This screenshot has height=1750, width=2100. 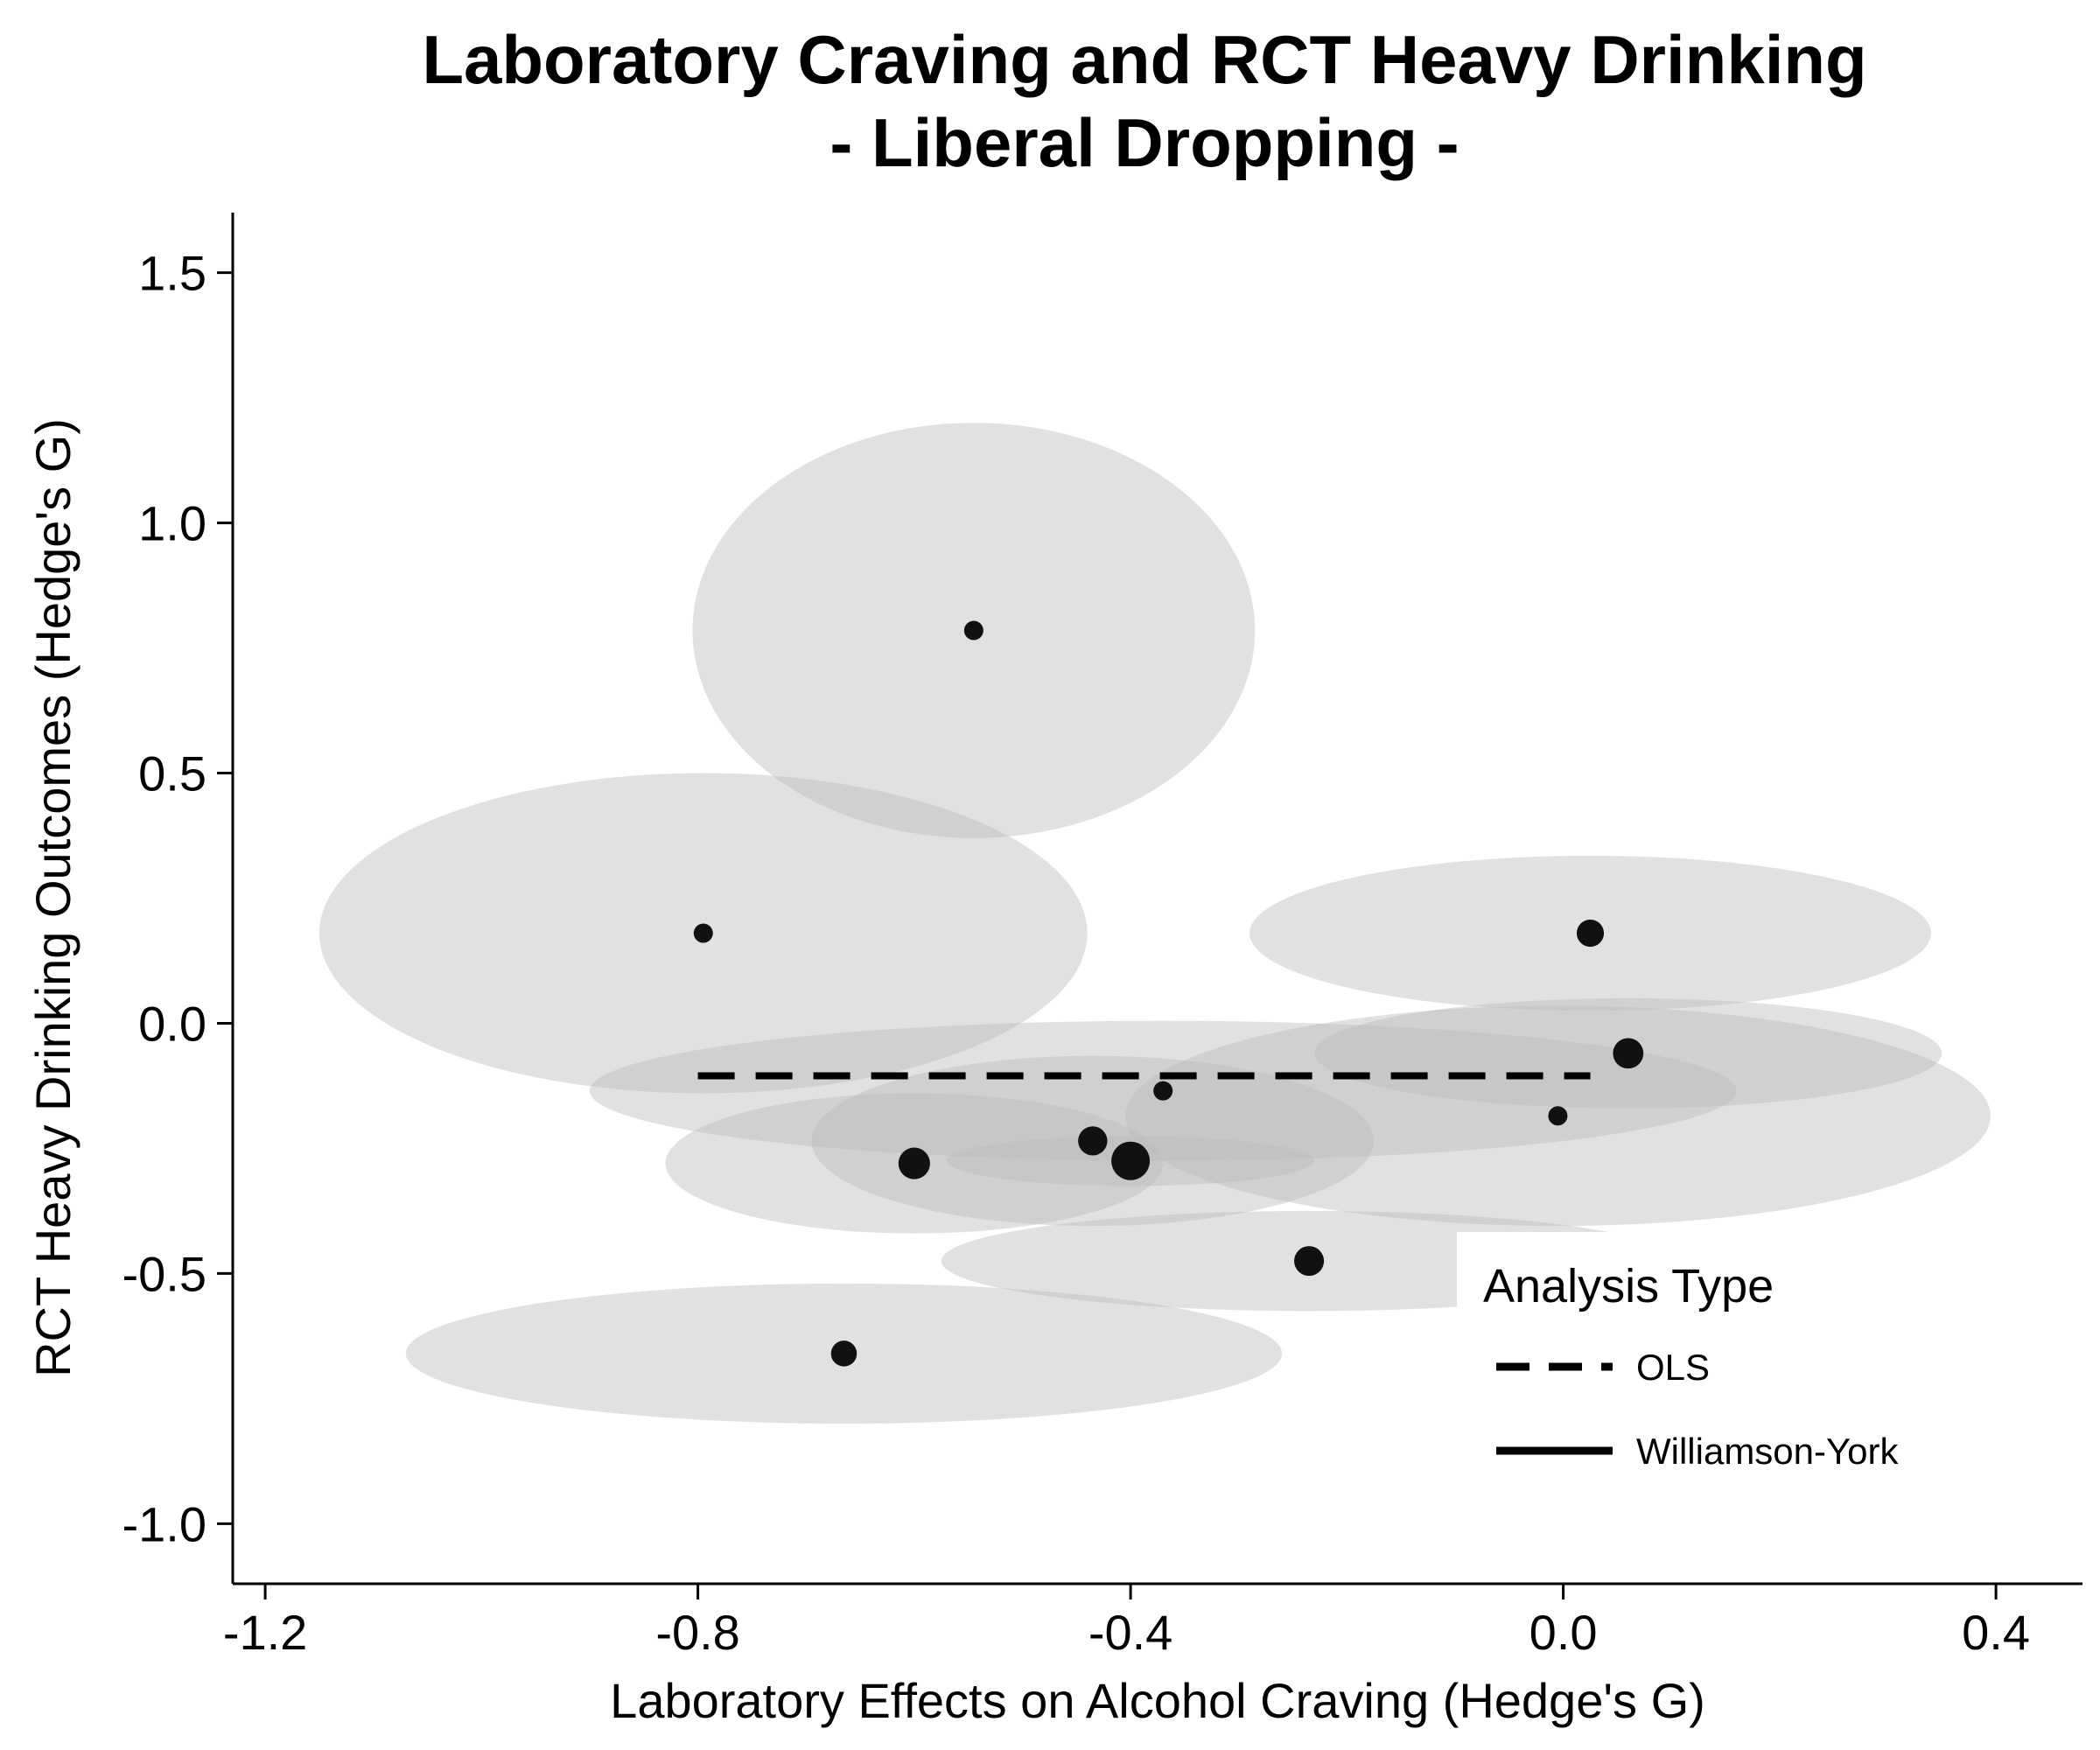 I want to click on x-tick-label: -0.4, so click(x=1130, y=1632).